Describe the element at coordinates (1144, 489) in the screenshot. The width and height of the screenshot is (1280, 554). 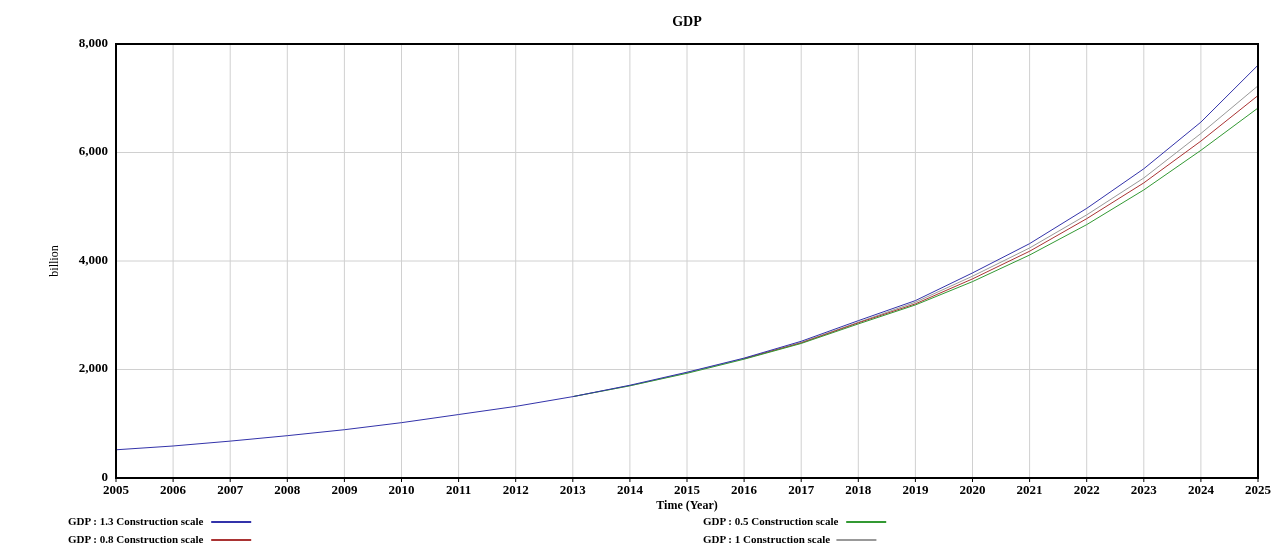
I see `x-tick-label: 2023` at that location.